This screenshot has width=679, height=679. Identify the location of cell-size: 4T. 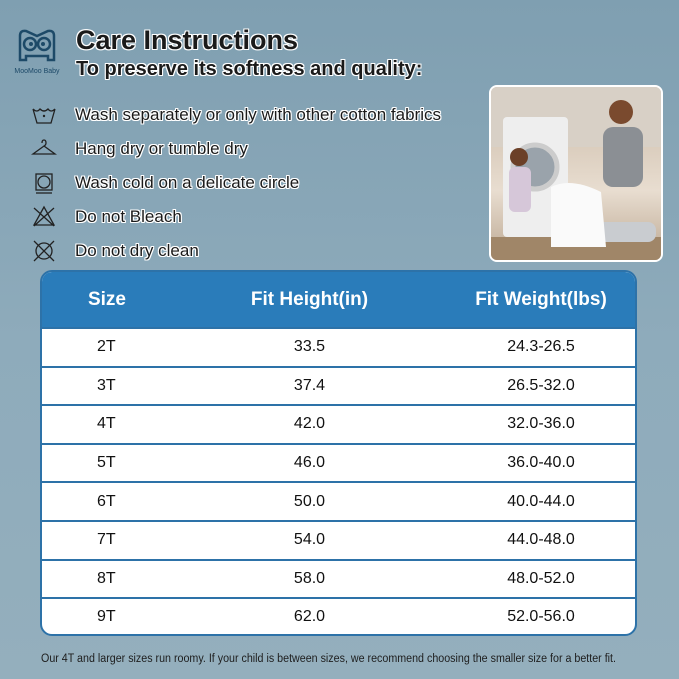
(106, 424).